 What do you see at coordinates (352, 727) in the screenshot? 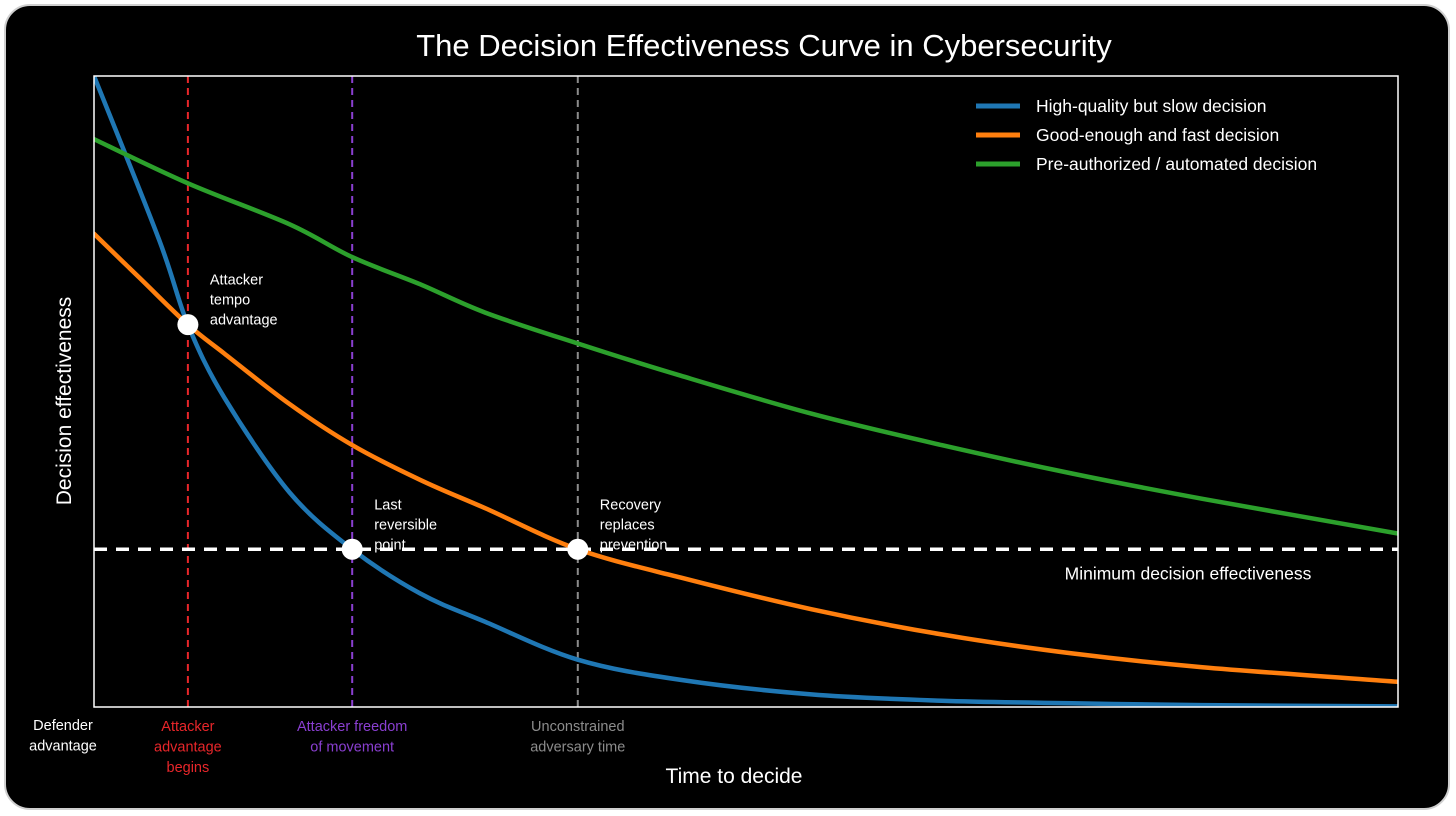
I see `vline-attacker-freedom-label: Attacker freedom` at bounding box center [352, 727].